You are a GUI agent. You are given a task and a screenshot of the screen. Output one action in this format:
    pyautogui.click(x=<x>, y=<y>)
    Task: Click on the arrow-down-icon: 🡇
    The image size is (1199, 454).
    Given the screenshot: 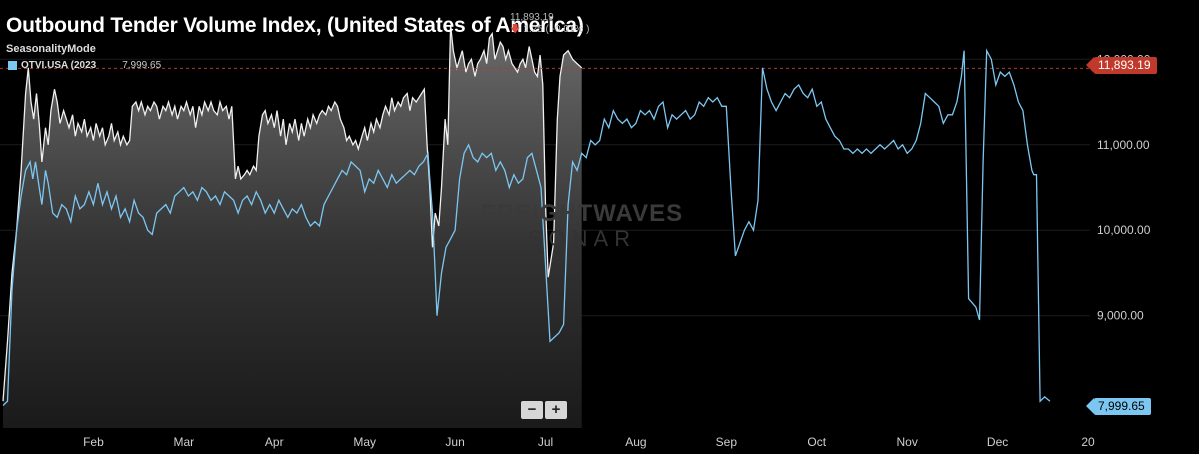 What is the action you would take?
    pyautogui.click(x=515, y=29)
    